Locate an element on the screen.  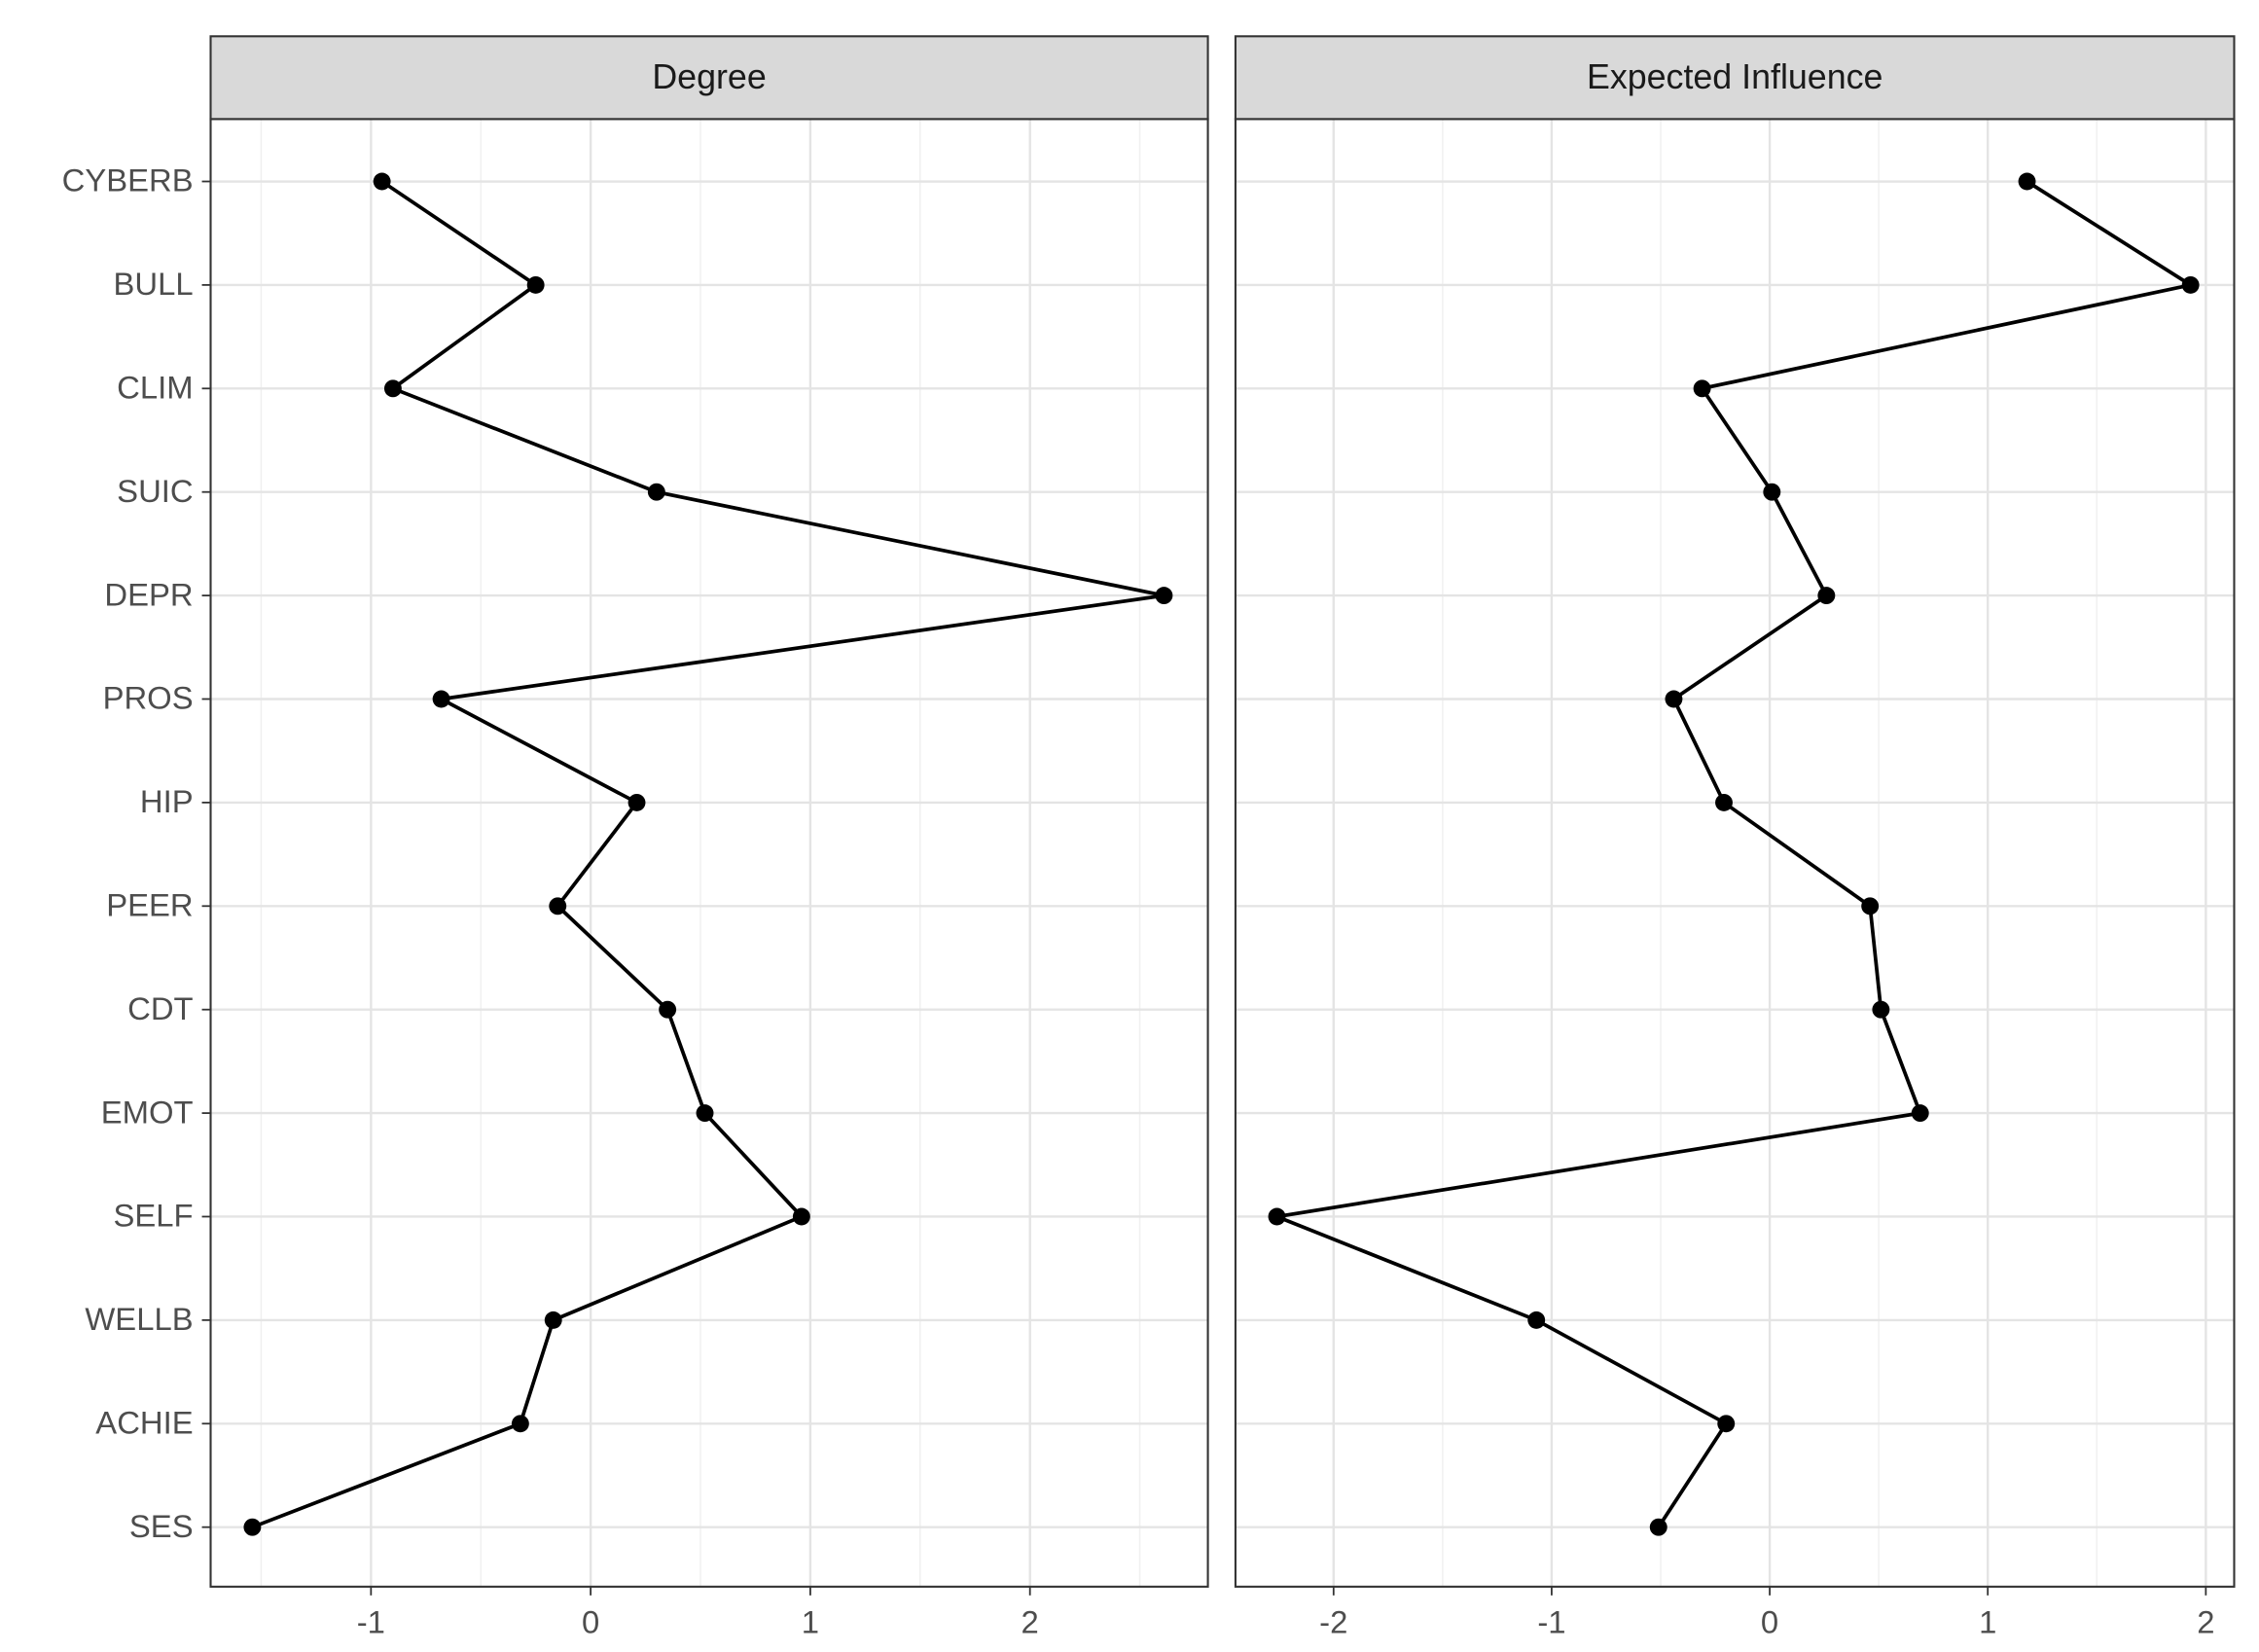
y-tick-label: HIP is located at coordinates (167, 801).